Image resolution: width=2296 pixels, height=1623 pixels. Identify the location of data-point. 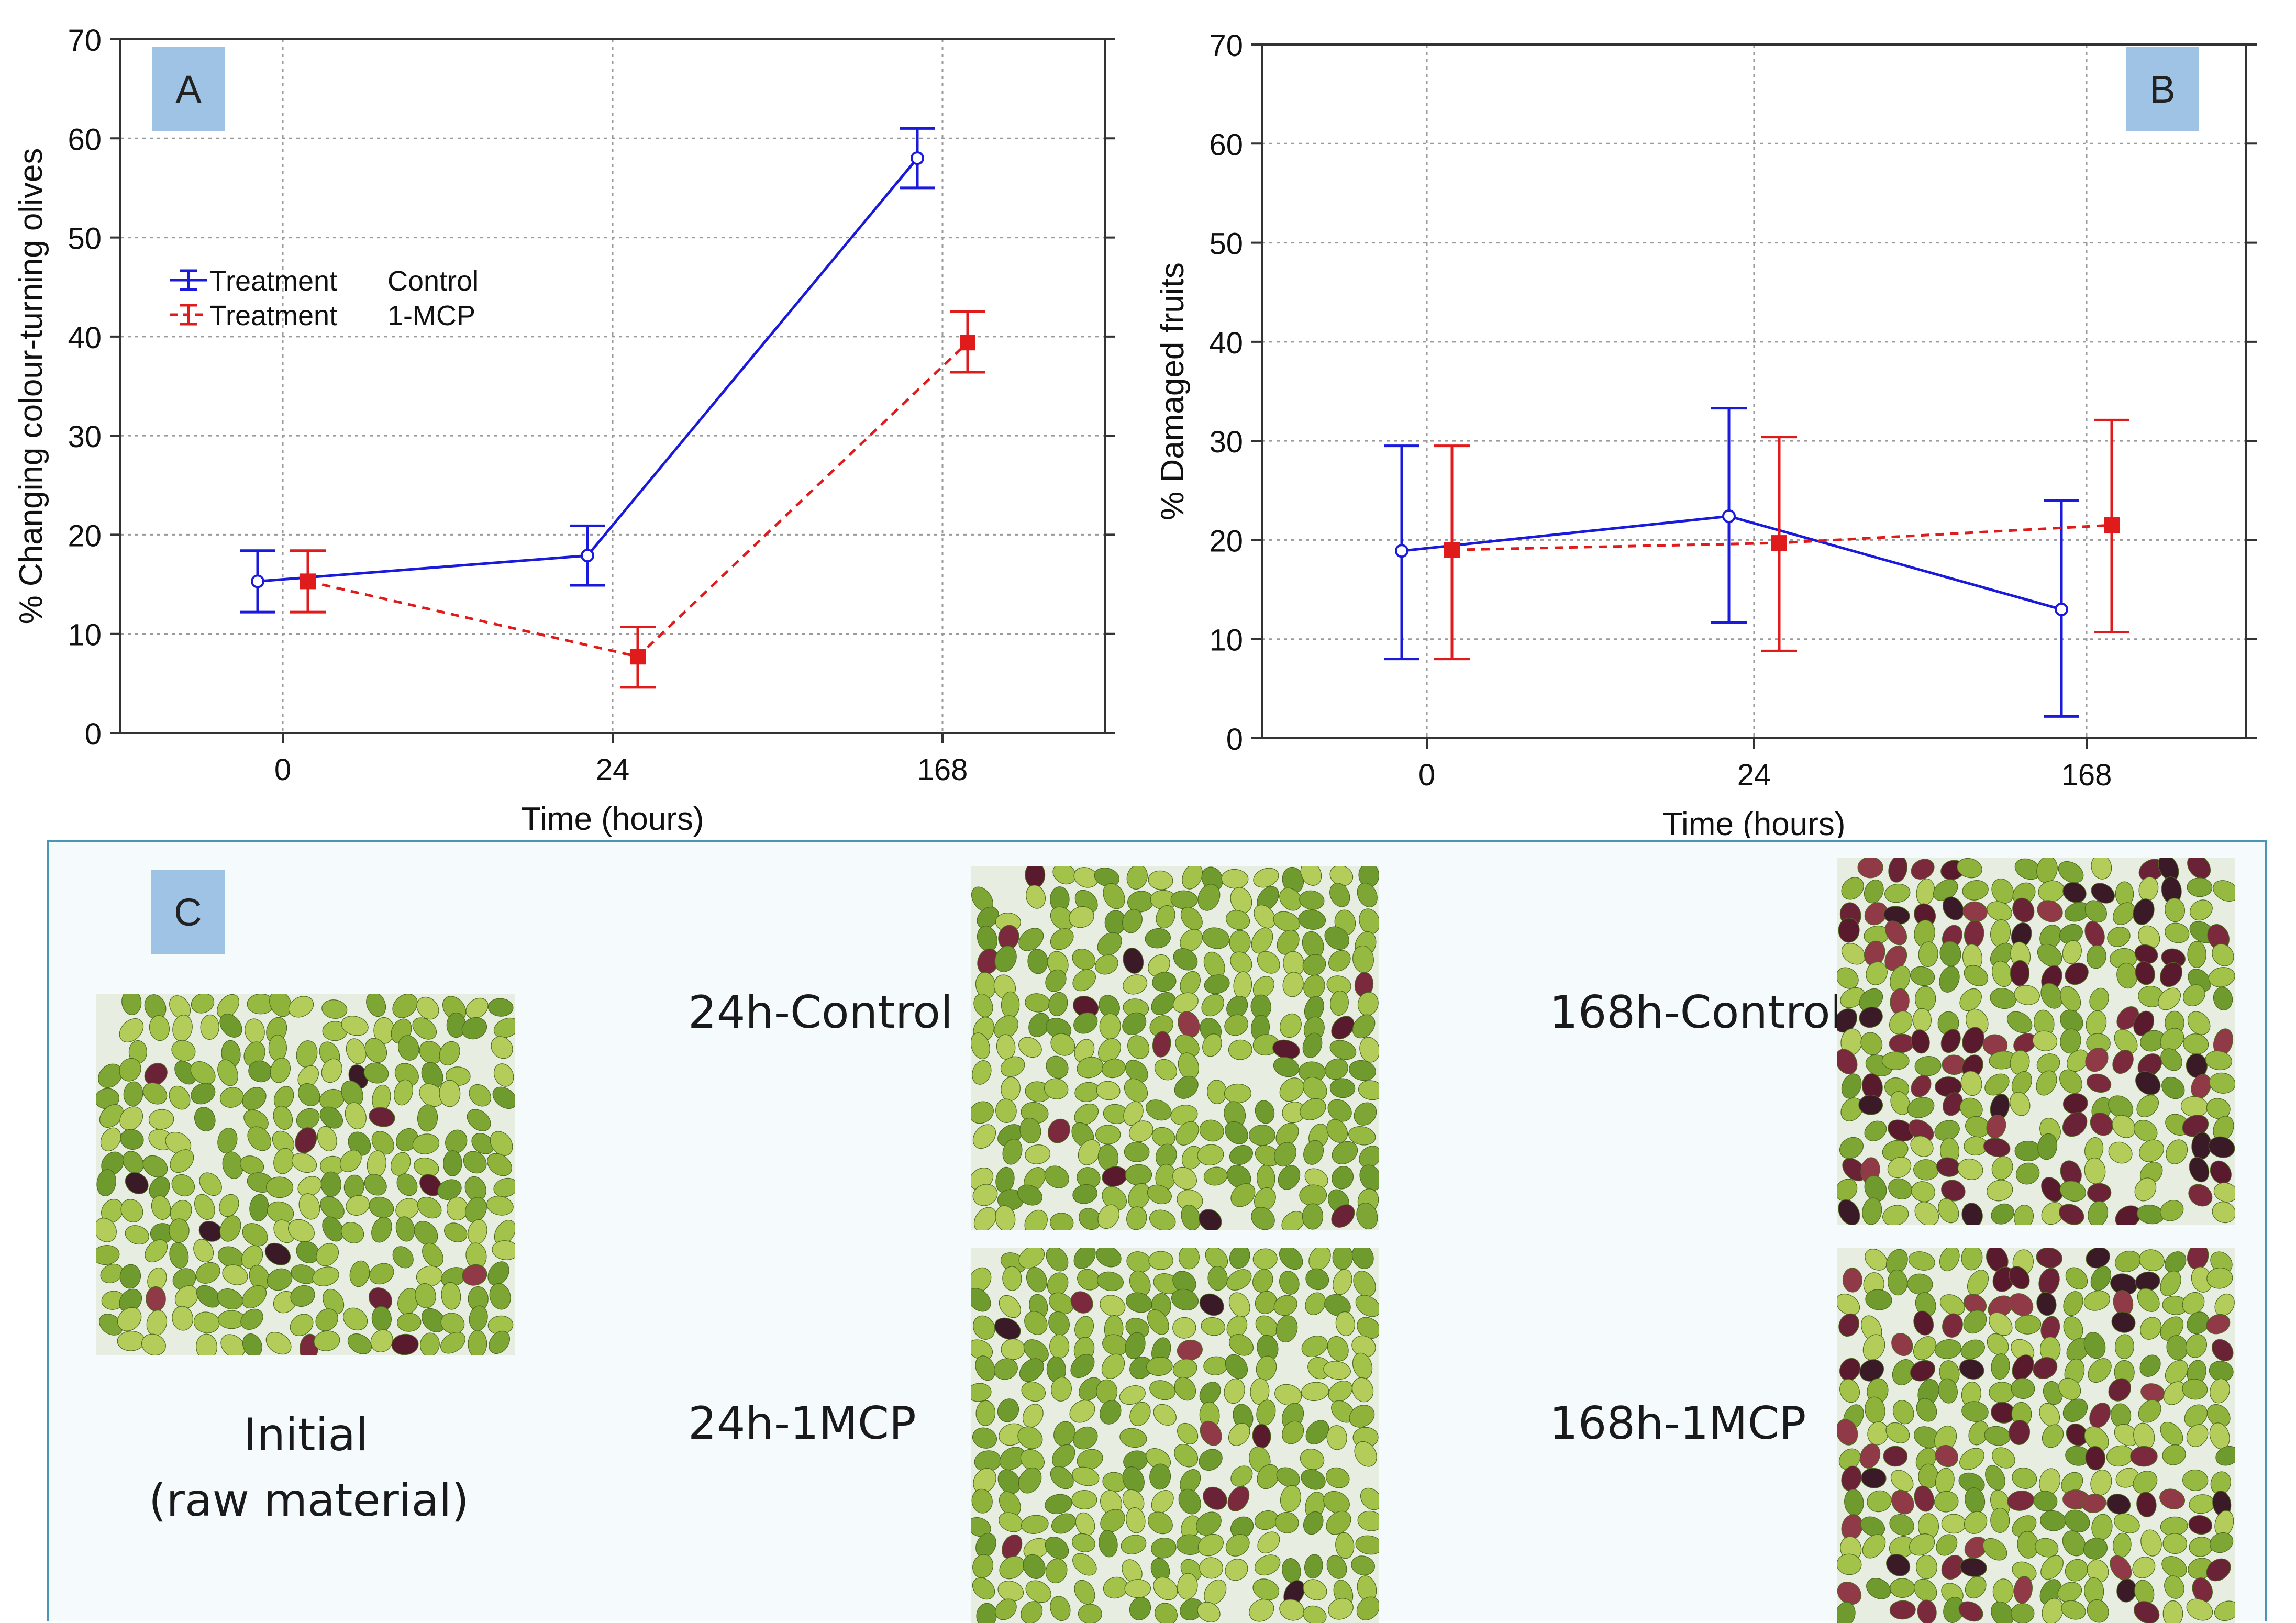
(587, 556).